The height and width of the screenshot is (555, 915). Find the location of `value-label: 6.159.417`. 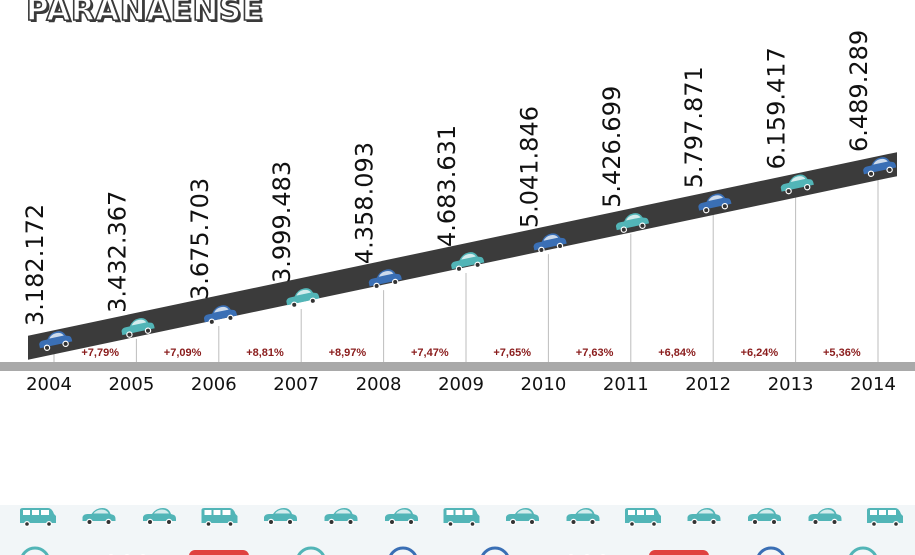

value-label: 6.159.417 is located at coordinates (777, 108).